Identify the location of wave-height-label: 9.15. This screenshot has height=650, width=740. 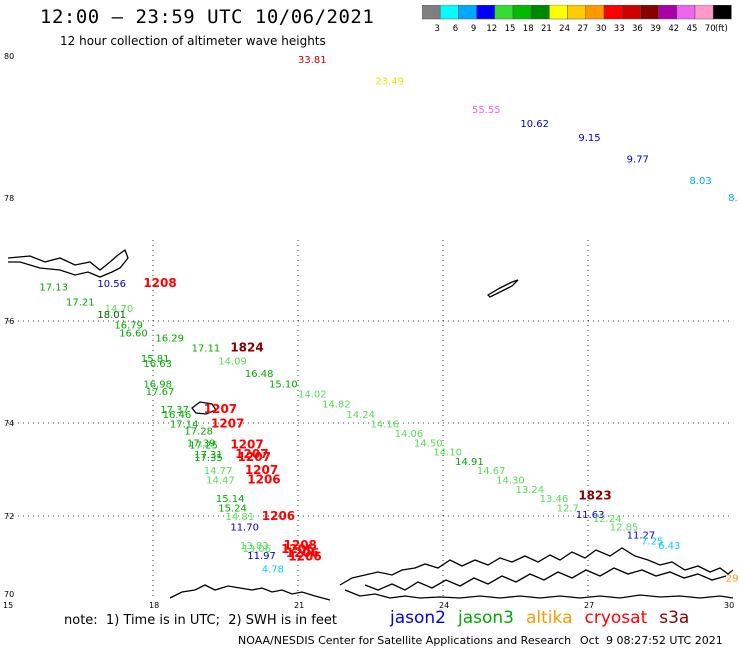
(589, 138).